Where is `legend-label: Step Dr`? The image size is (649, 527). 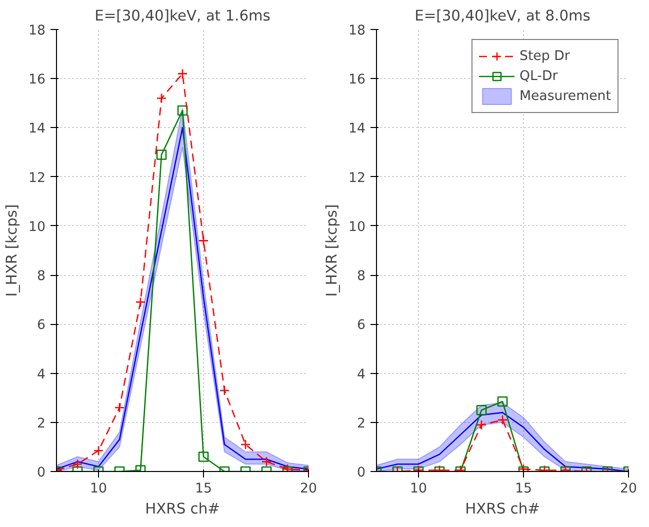
legend-label: Step Dr is located at coordinates (544, 56).